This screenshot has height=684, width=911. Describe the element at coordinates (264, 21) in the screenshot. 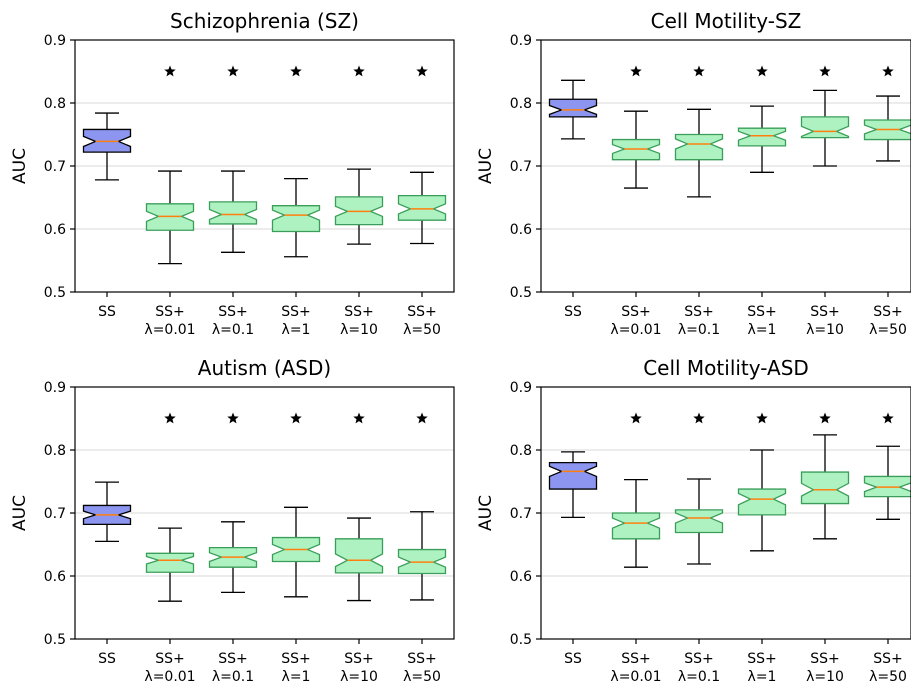

I see `chart-title: Schizophrenia (SZ)` at that location.